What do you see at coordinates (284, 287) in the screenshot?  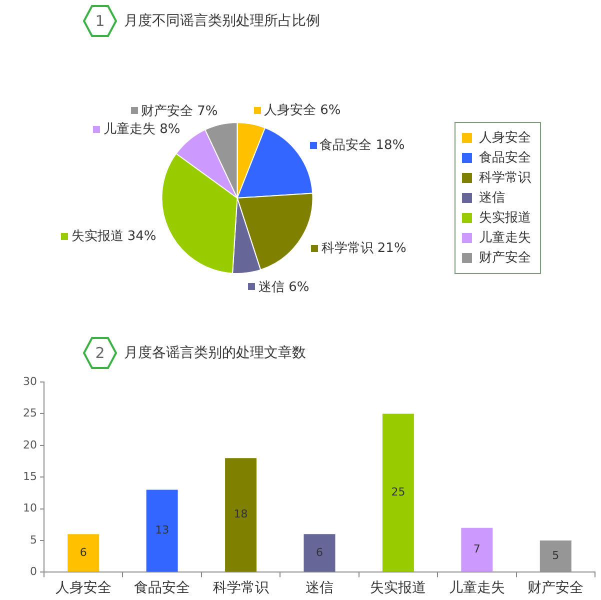 I see `data-label: 迷信 6%` at bounding box center [284, 287].